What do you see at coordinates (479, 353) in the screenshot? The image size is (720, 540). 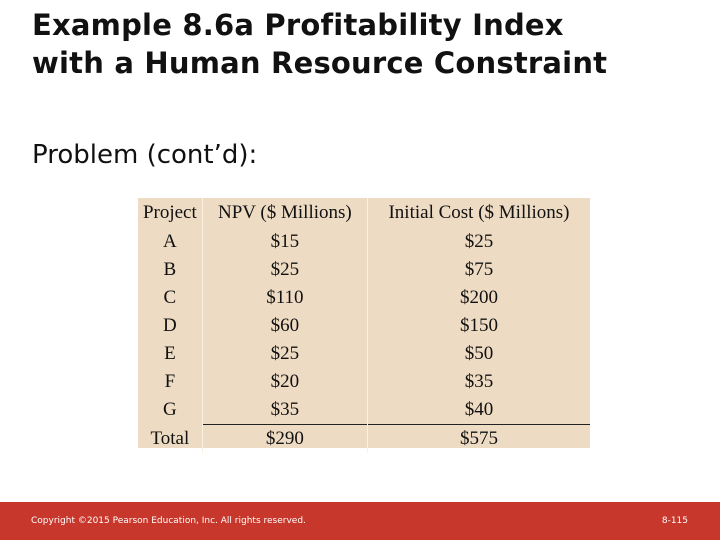 I see `cell-initial-cost: $50` at bounding box center [479, 353].